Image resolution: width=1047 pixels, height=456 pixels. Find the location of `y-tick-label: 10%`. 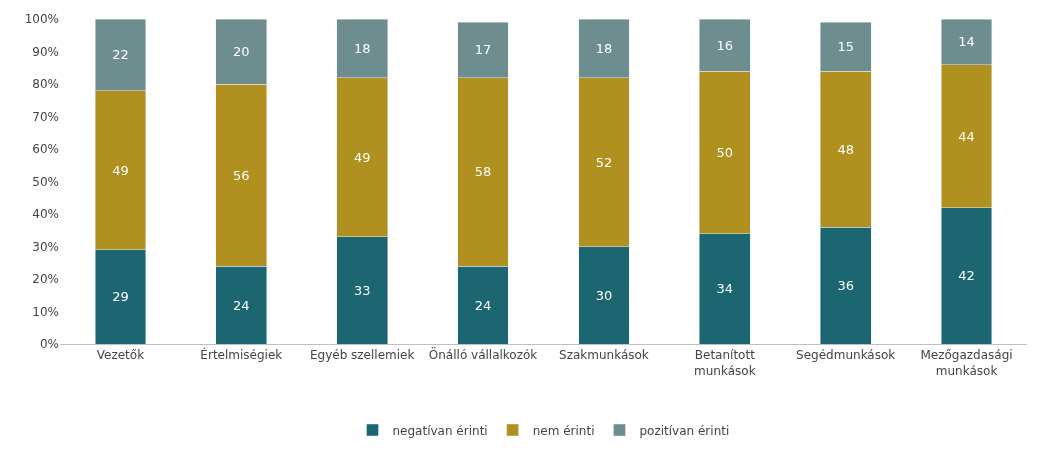

y-tick-label: 10% is located at coordinates (45, 311).